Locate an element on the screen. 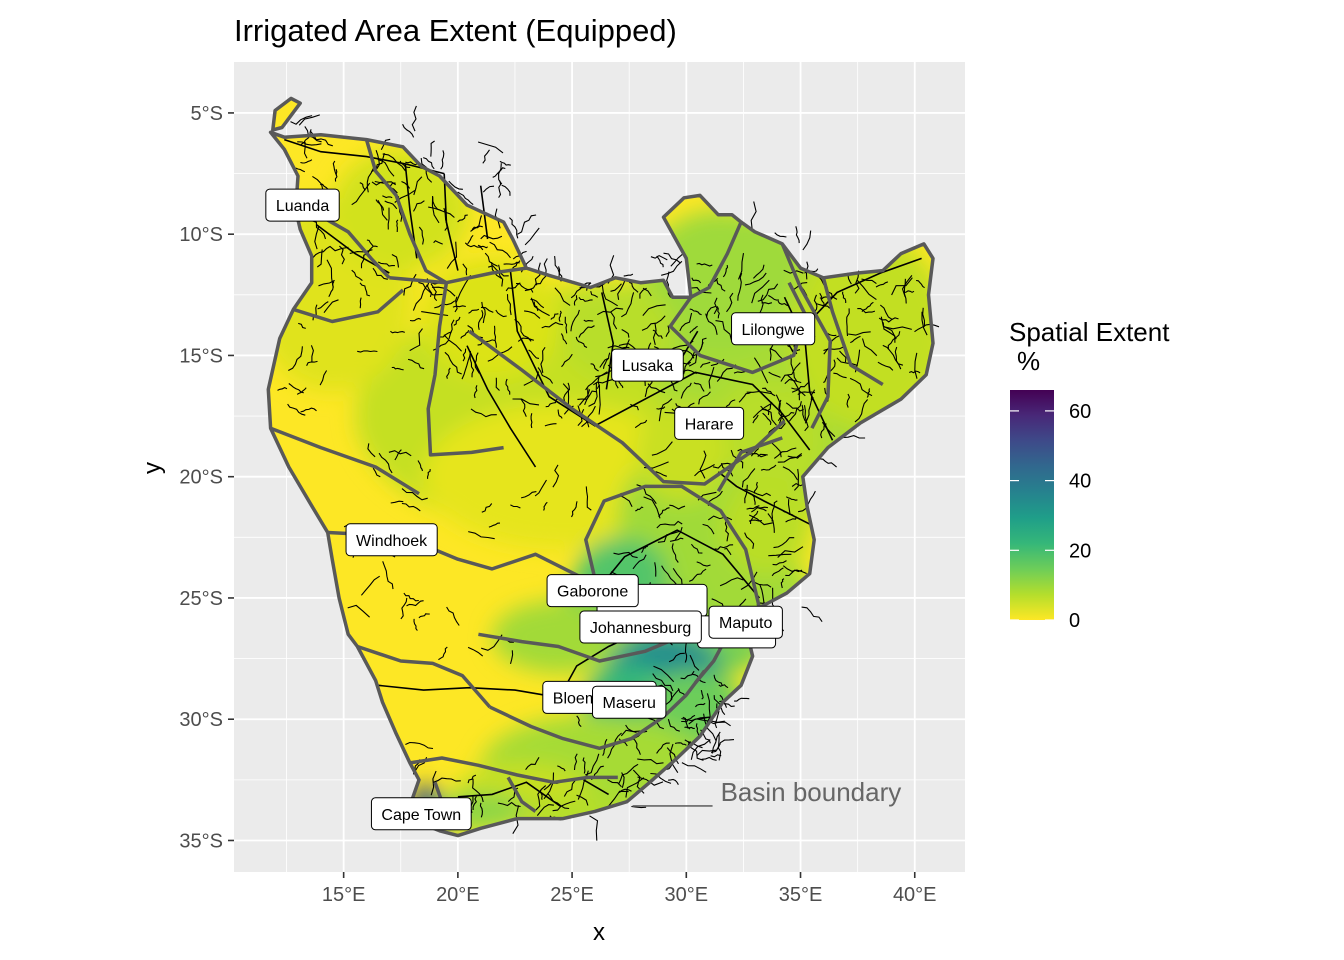  city-name: Luanda is located at coordinates (302, 206).